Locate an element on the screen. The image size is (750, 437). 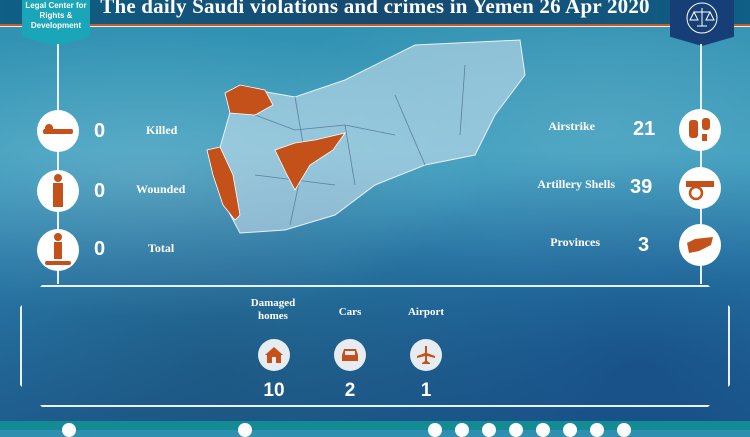
twitter-icon is located at coordinates (462, 430).